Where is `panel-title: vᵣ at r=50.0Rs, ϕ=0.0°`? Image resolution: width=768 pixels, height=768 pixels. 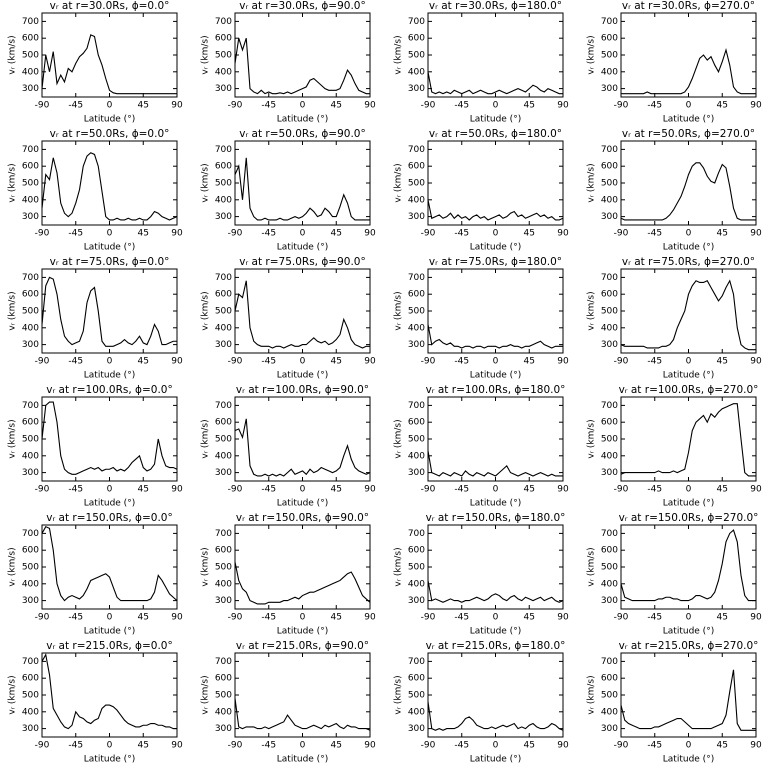 panel-title: vᵣ at r=50.0Rs, ϕ=0.0° is located at coordinates (110, 134).